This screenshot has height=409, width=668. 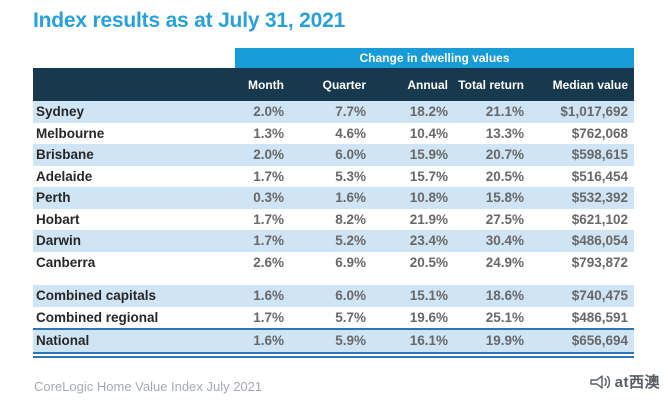 I want to click on row-value: $516,454, so click(x=599, y=176).